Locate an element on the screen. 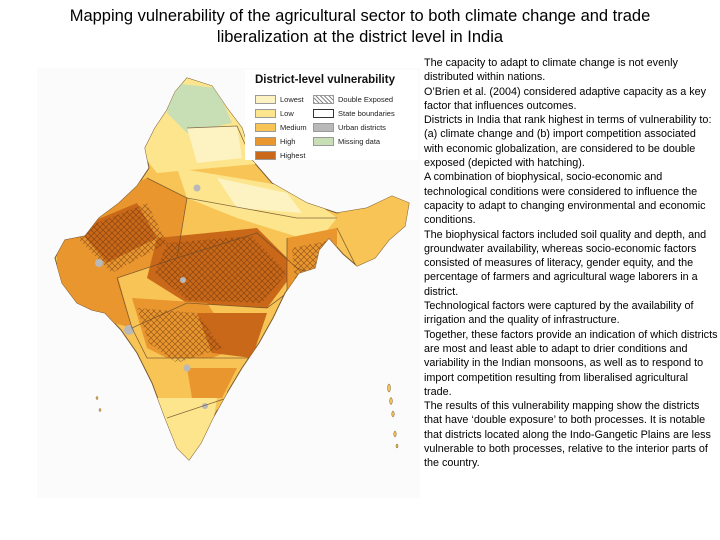 The width and height of the screenshot is (720, 540). legend-label: Urban districts is located at coordinates (362, 127).